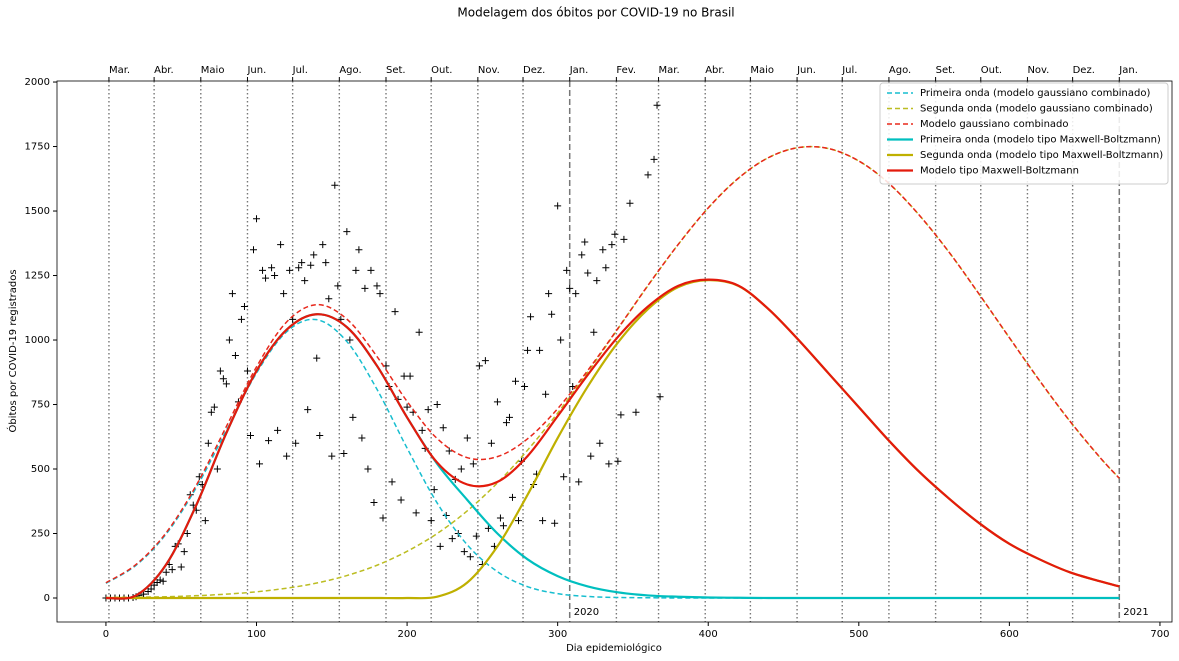  What do you see at coordinates (994, 124) in the screenshot?
I see `legend-label: Modelo gaussiano combinado` at bounding box center [994, 124].